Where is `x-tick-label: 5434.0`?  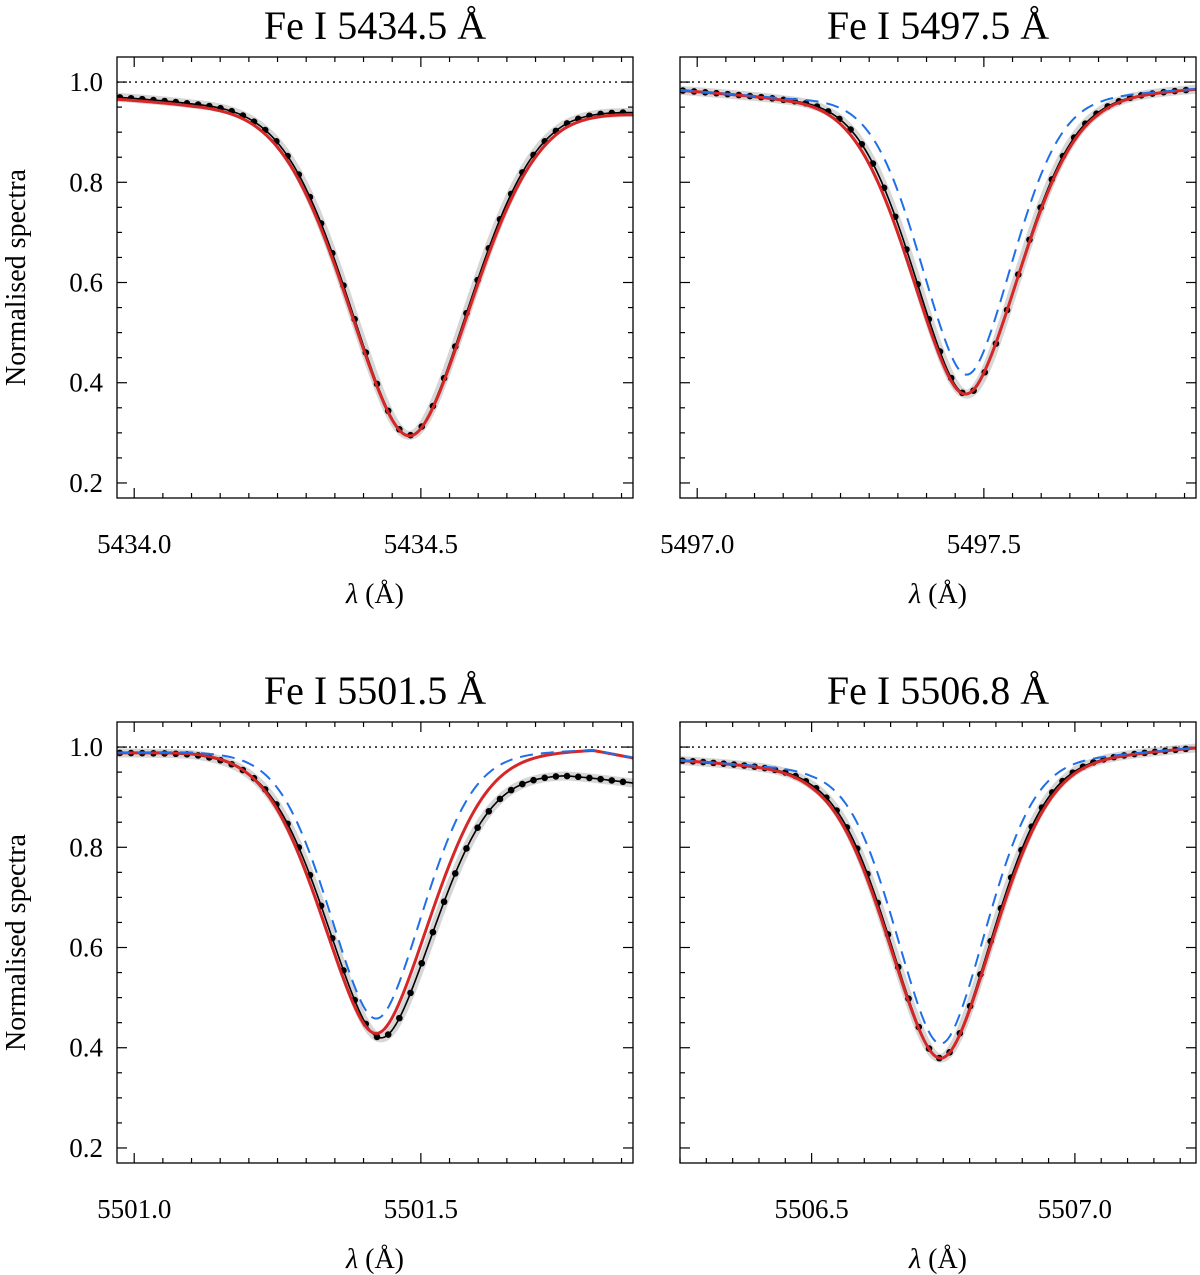
x-tick-label: 5434.0 is located at coordinates (134, 544).